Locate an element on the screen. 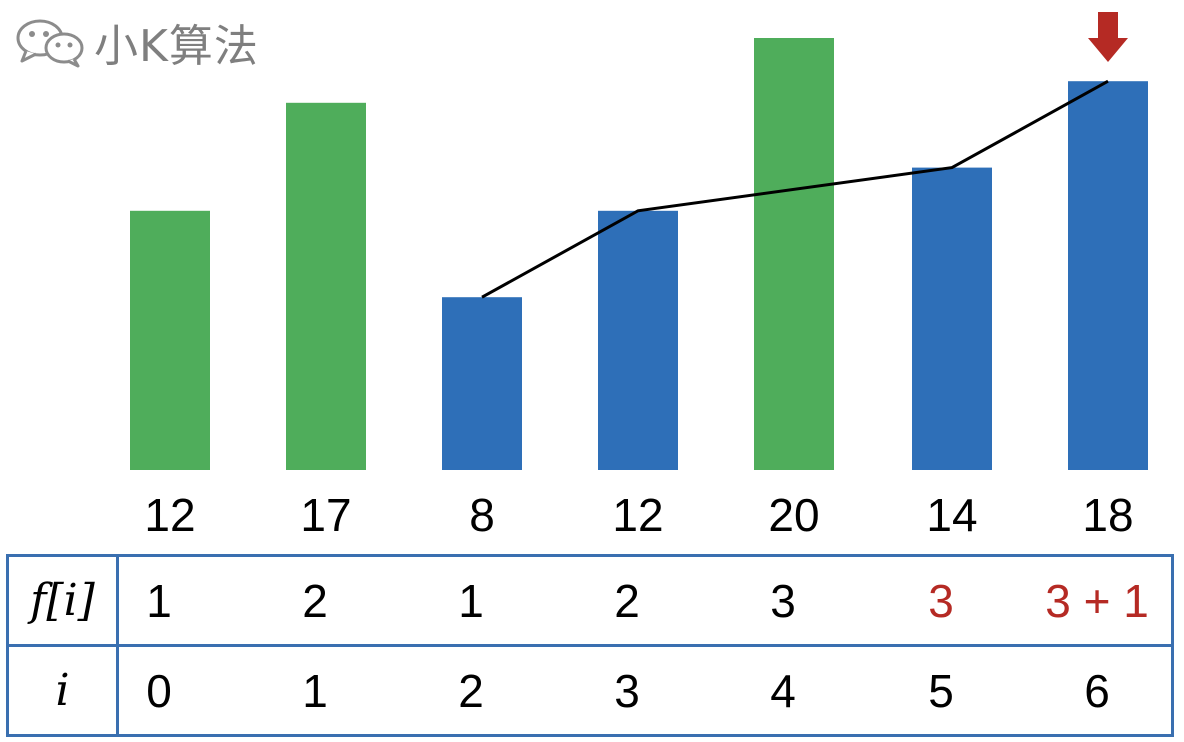  f-cell-2: 1 is located at coordinates (471, 600).